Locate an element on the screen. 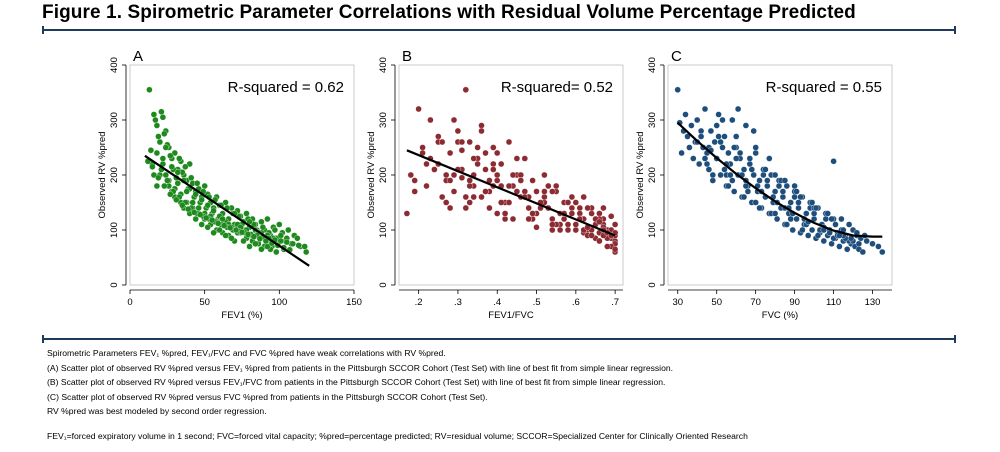 The height and width of the screenshot is (452, 1000). x-tick-label: 70 is located at coordinates (755, 302).